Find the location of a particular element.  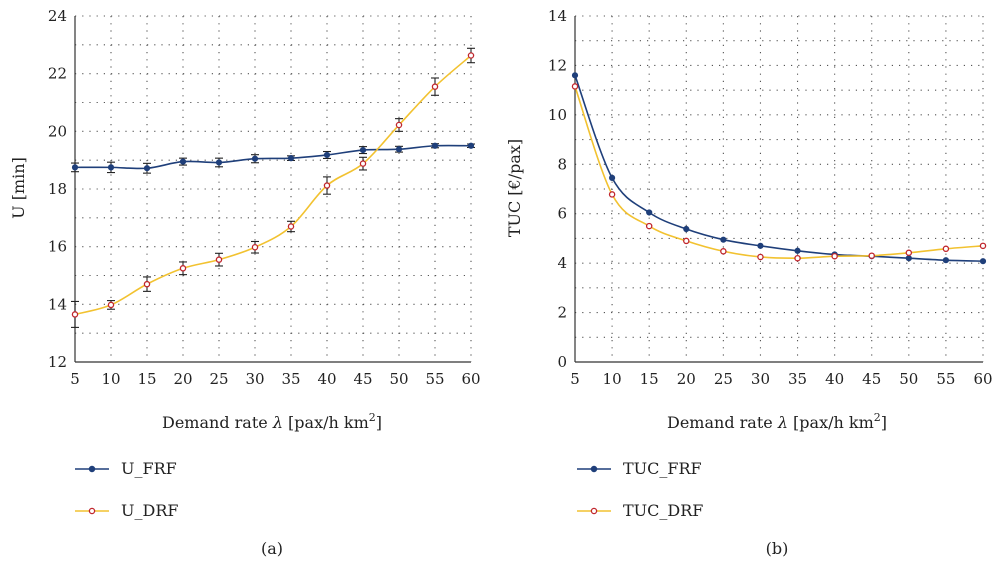

chart-a-x-tick-label: 30 is located at coordinates (254, 379).